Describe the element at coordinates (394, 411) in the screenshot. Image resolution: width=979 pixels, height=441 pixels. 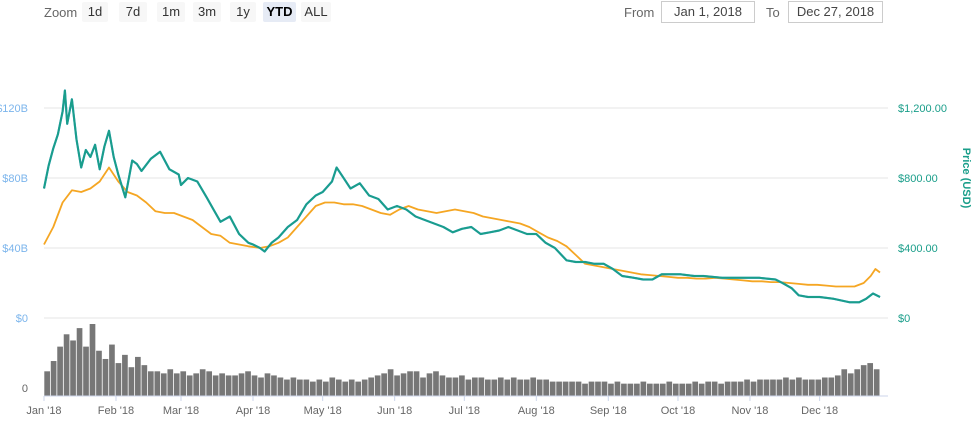
I see `x-axis-tick-label: Jun '18` at that location.